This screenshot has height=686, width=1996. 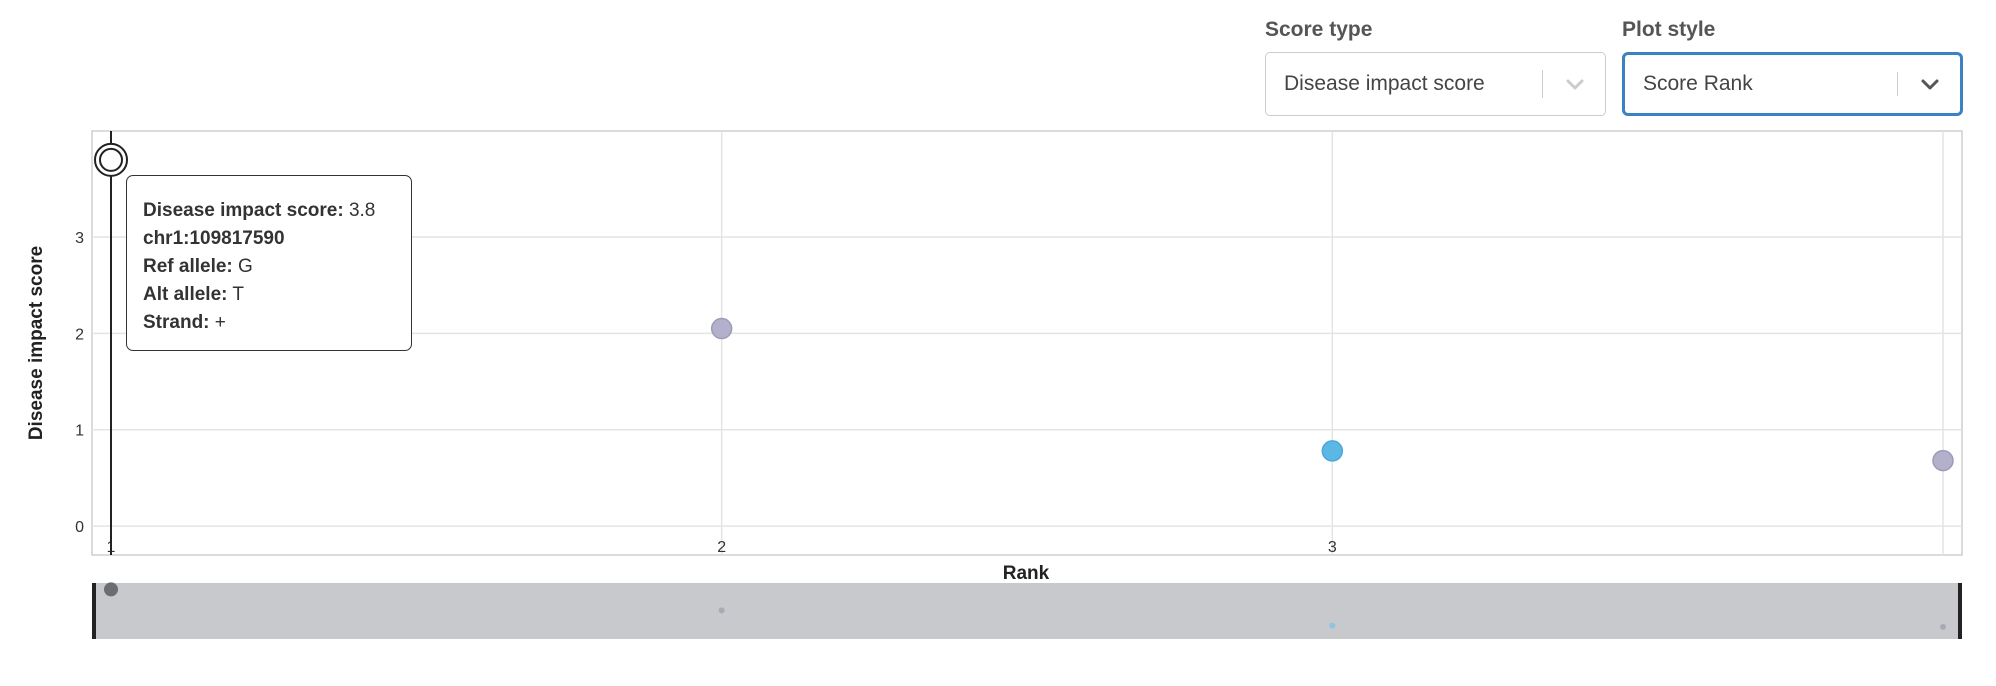 What do you see at coordinates (79, 334) in the screenshot?
I see `y-tick-label: 2` at bounding box center [79, 334].